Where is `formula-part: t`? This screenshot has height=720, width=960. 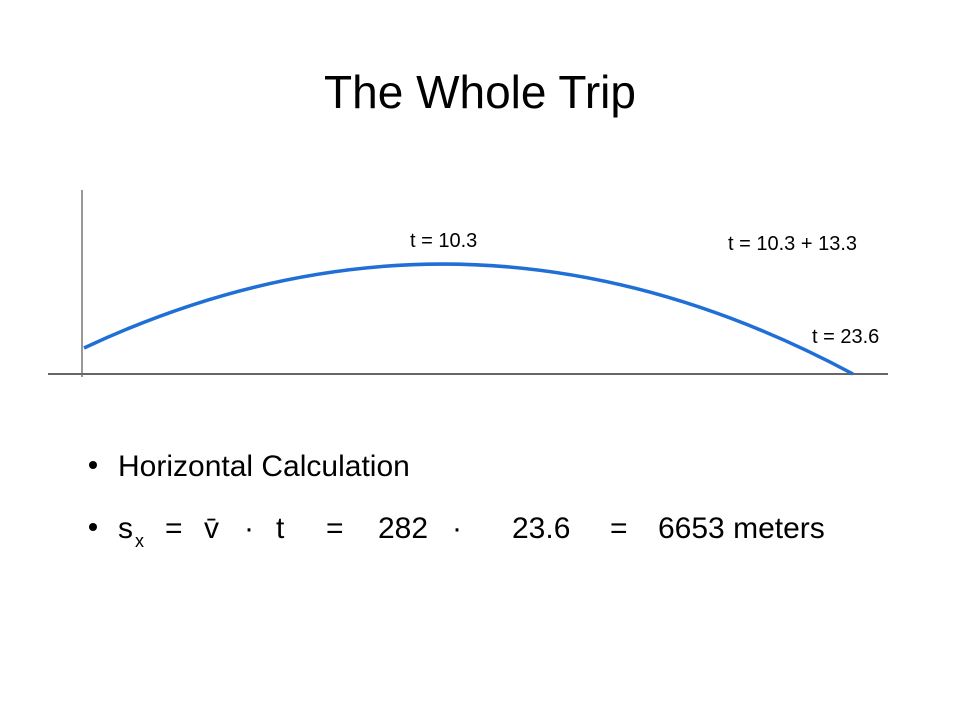
formula-part: t is located at coordinates (280, 528).